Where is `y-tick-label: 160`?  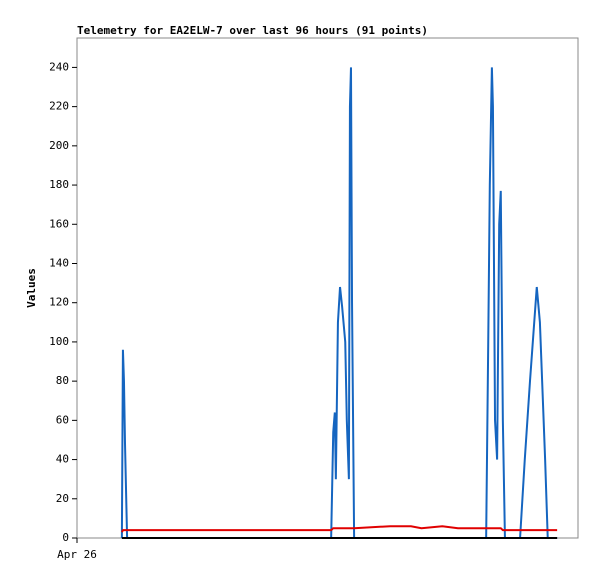
y-tick-label: 160 is located at coordinates (59, 223).